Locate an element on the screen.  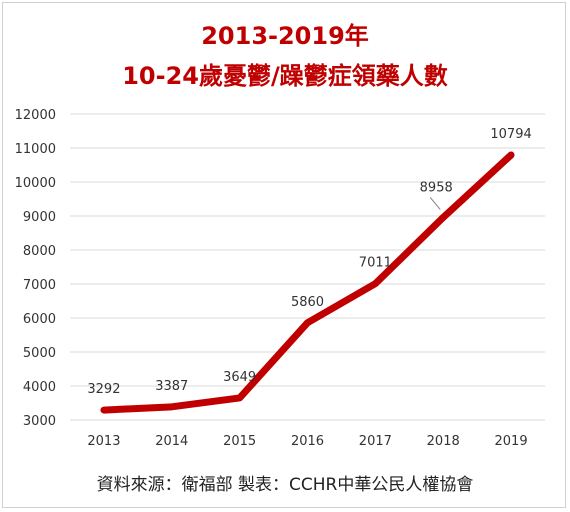
y-tick-label: 3000 is located at coordinates (39, 421).